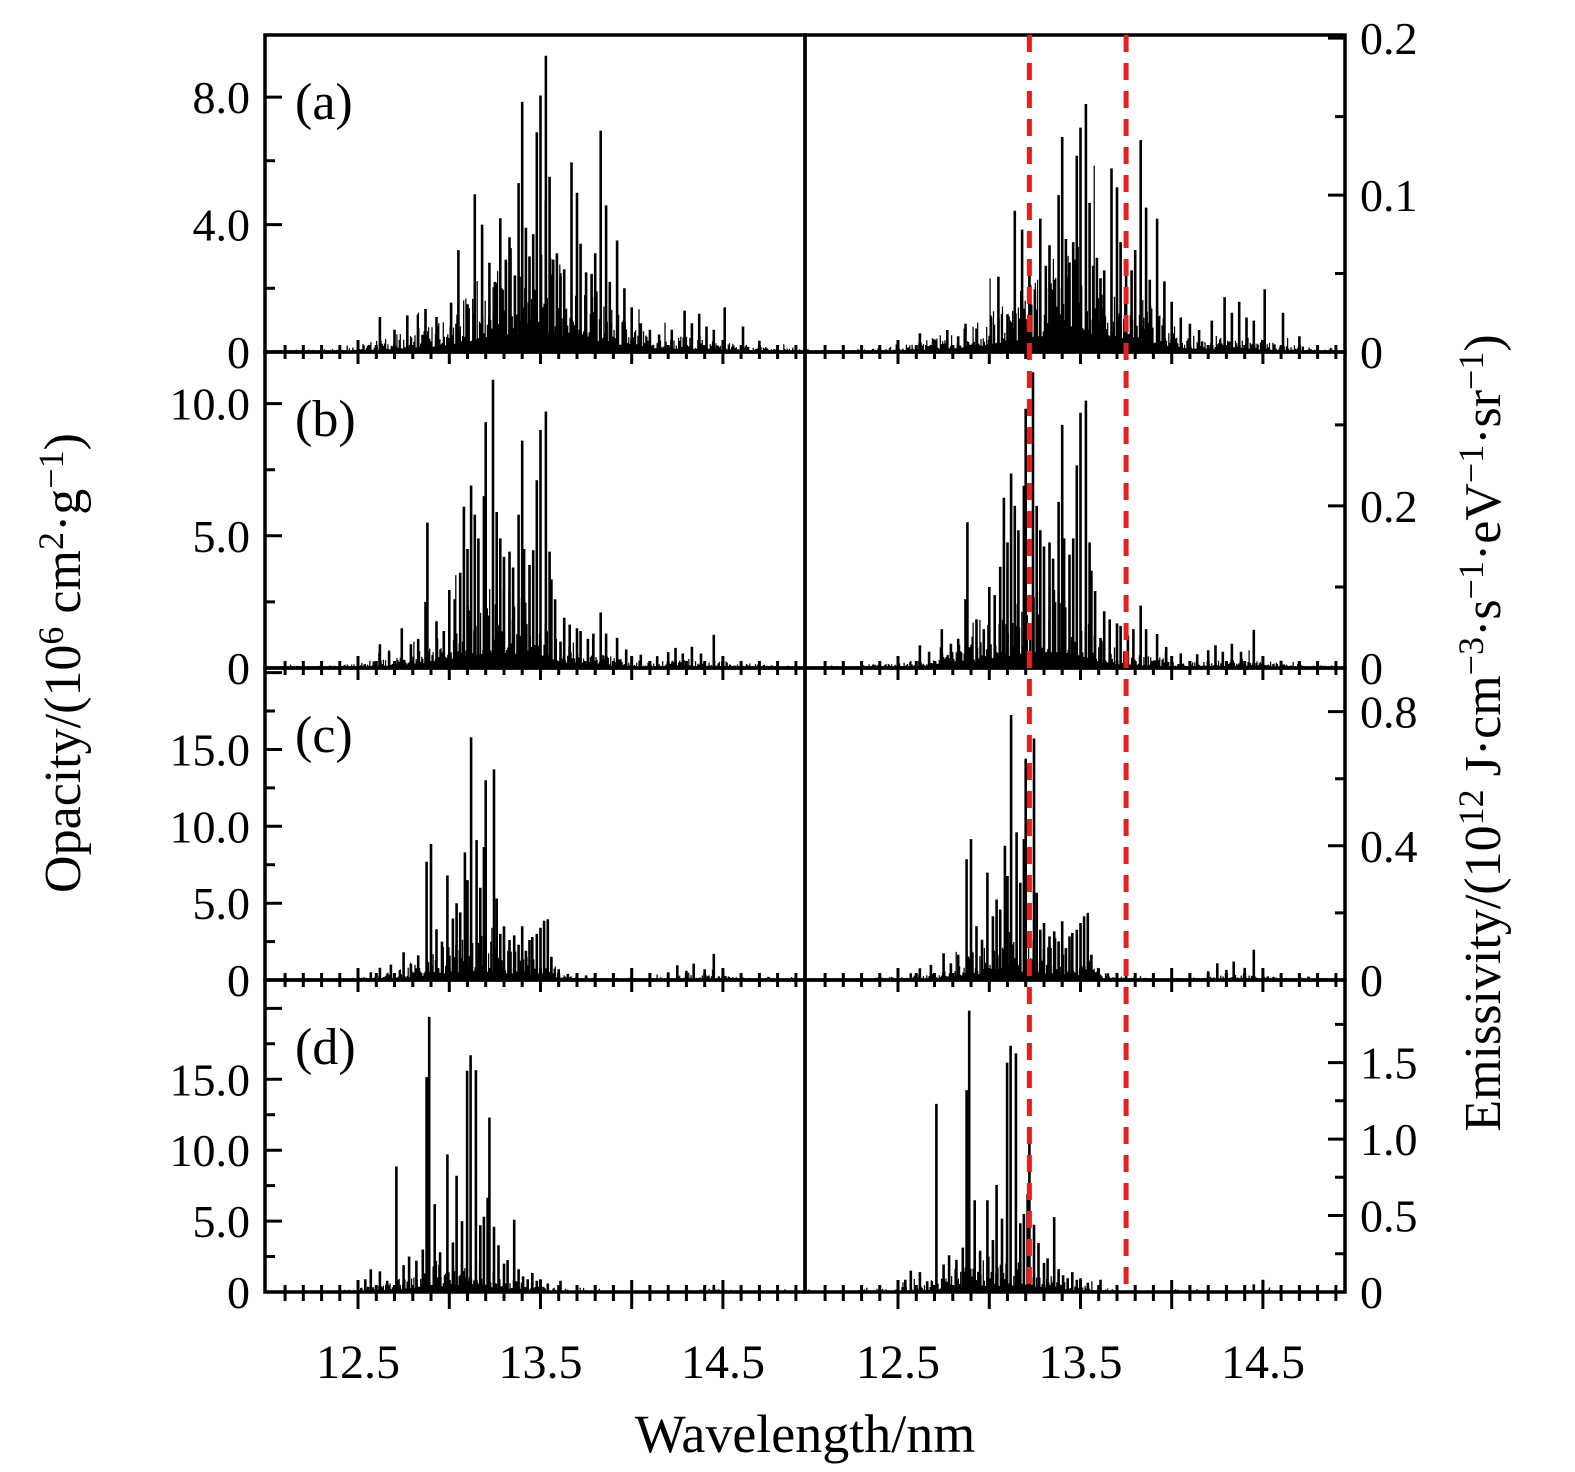 Image resolution: width=1575 pixels, height=1472 pixels. Describe the element at coordinates (1389, 712) in the screenshot. I see `emissivity-y-tick-label: 0.8` at that location.